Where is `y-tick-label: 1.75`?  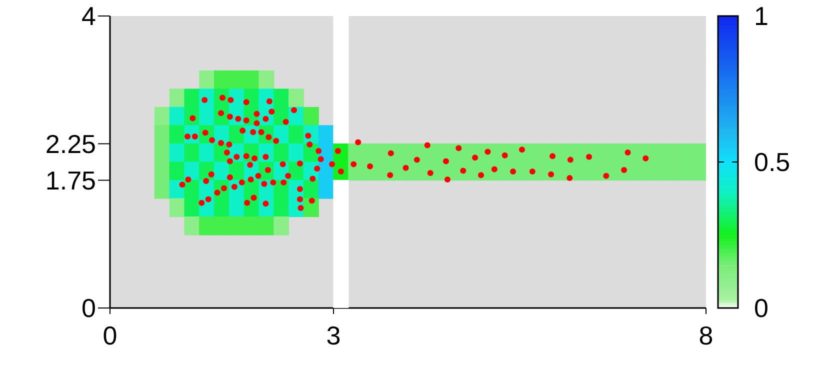 y-tick-label: 1.75 is located at coordinates (70, 180).